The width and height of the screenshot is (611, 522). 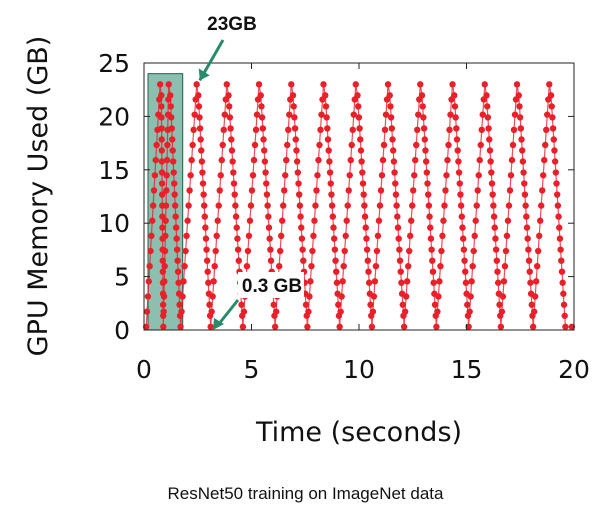 I want to click on annotation-layer: 23GB 0.3 GB, so click(x=251, y=172).